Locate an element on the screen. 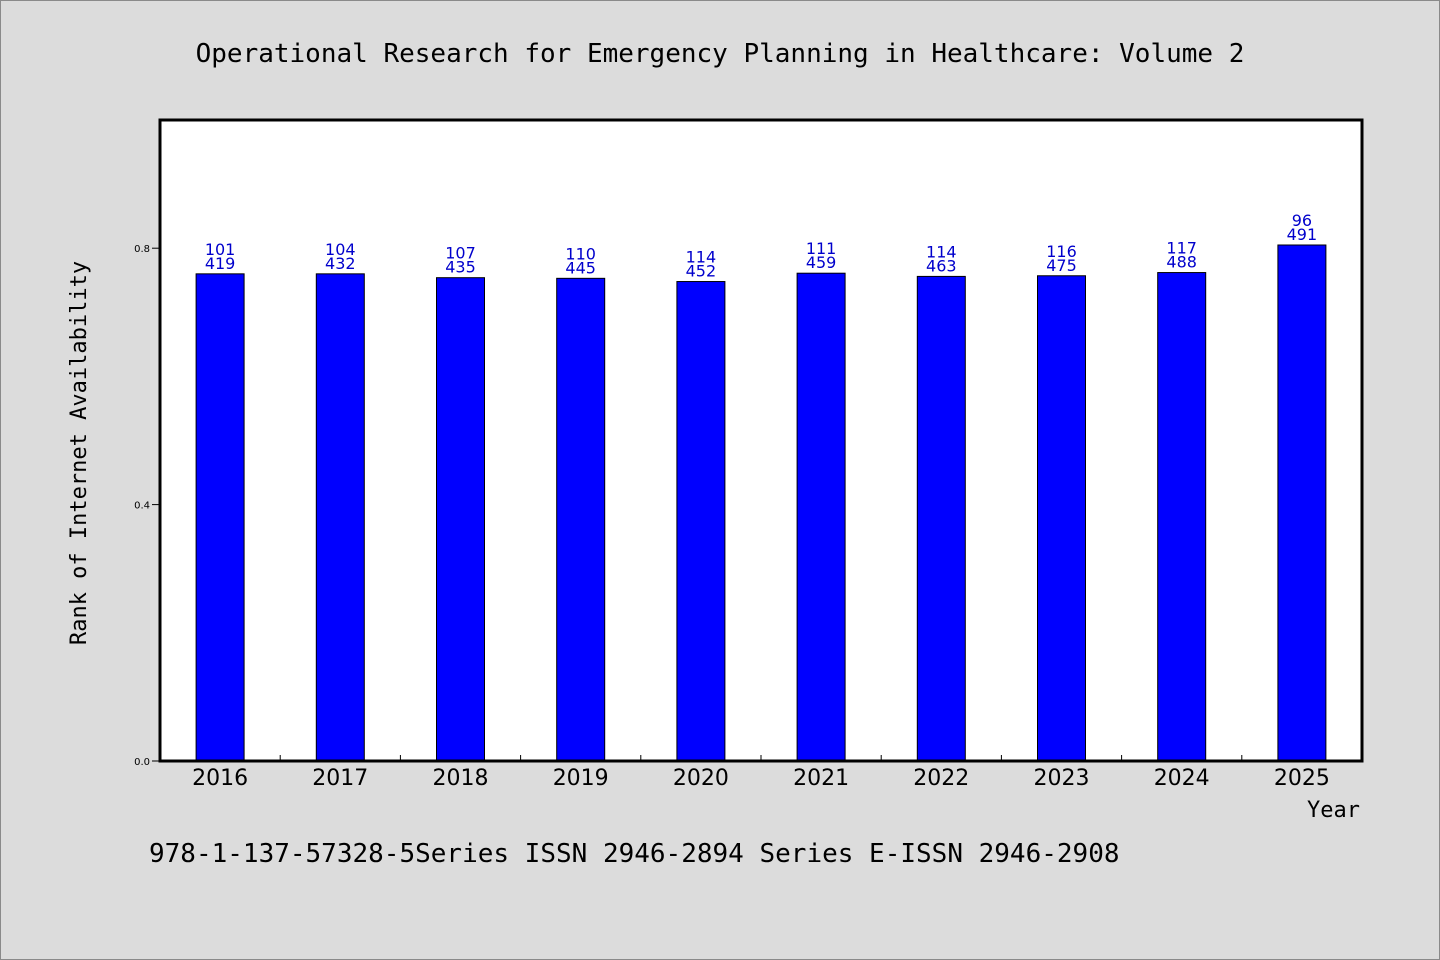 This screenshot has width=1440, height=960. data-label-top-2020: 114 is located at coordinates (701, 257).